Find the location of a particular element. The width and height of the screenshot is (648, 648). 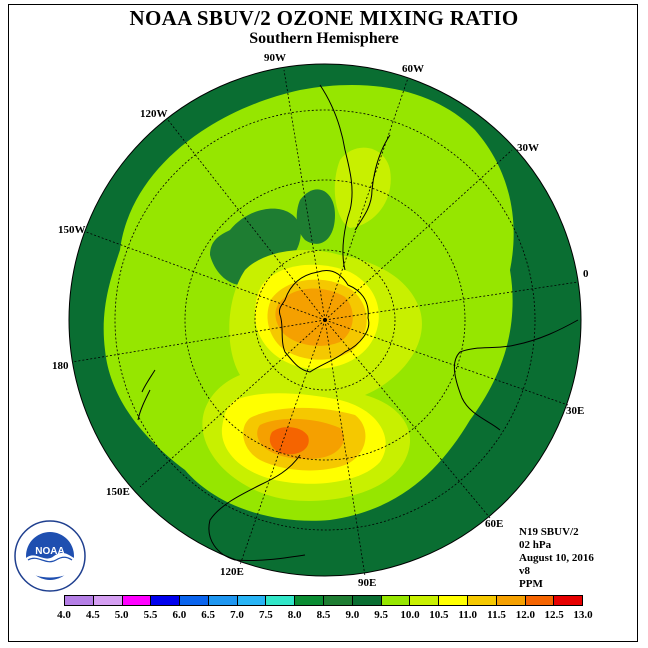

colorbar-tick-label: 10.5 is located at coordinates (439, 615).